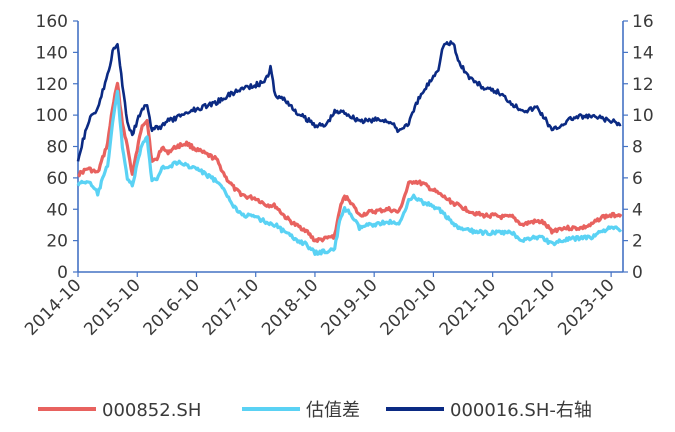 The image size is (675, 432). I want to click on y-left-tick-label: 0, so click(62, 273).